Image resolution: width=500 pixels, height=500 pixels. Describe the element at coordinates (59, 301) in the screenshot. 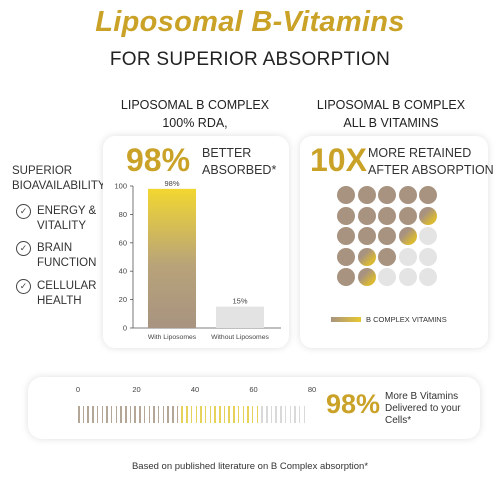

I see `benefit-cellular-line2: HEALTH` at that location.